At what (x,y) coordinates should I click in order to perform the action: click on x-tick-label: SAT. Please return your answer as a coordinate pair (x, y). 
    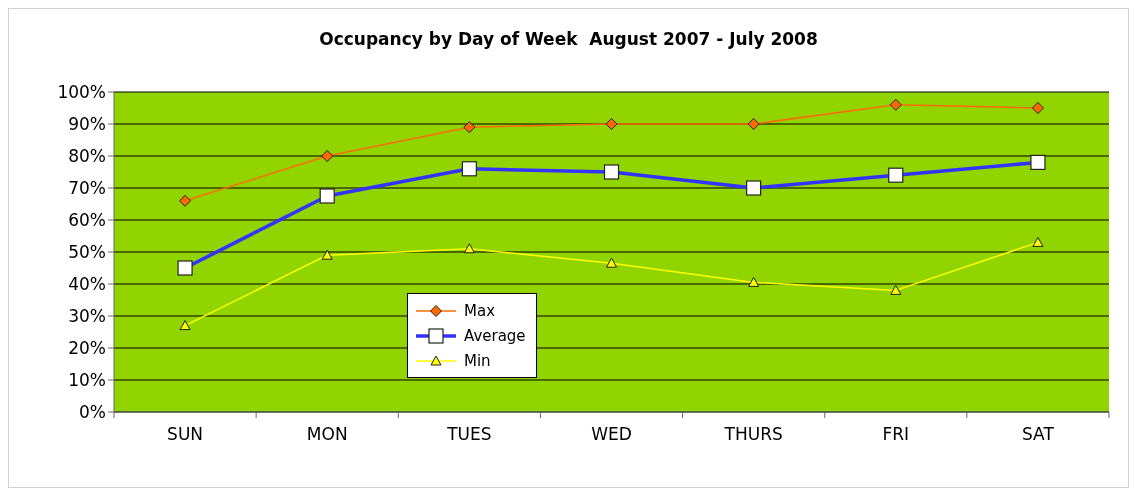
    Looking at the image, I should click on (1038, 434).